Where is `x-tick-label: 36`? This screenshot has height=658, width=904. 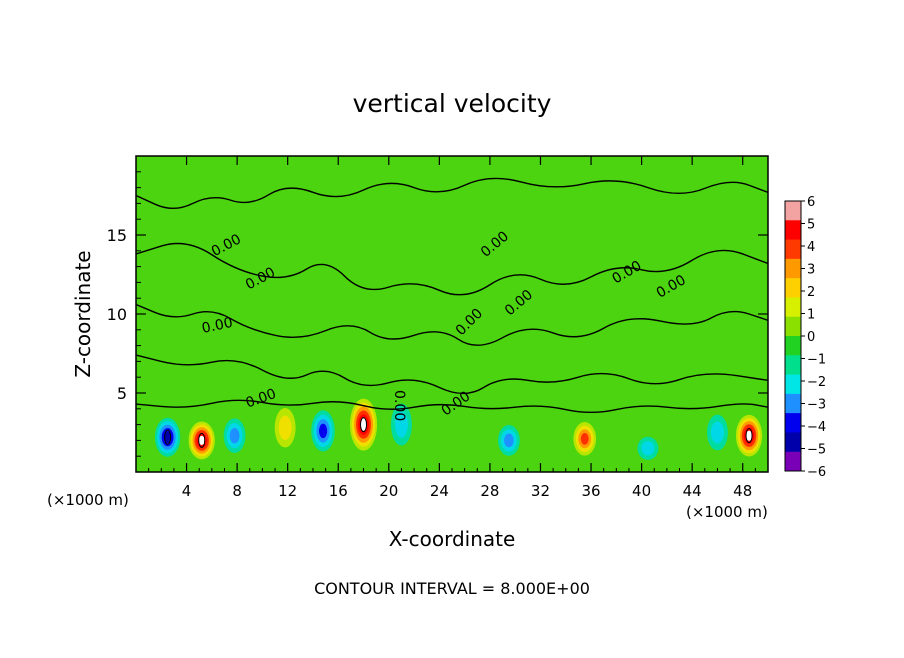
x-tick-label: 36 is located at coordinates (590, 491).